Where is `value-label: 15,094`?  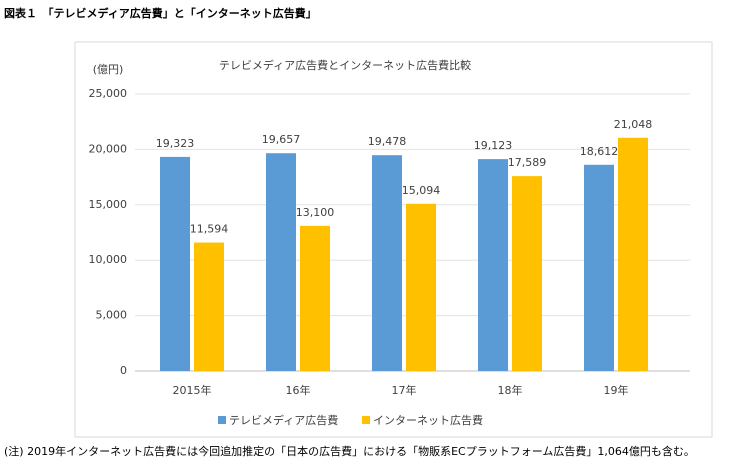
value-label: 15,094 is located at coordinates (421, 190).